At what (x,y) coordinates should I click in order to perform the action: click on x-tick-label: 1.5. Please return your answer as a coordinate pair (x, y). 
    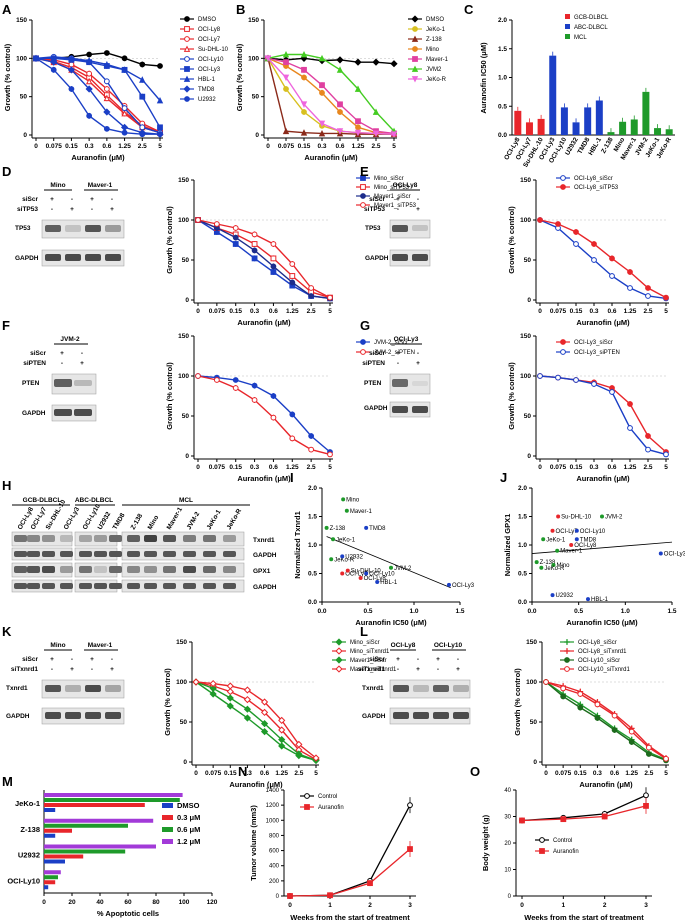
    Looking at the image, I should click on (671, 611).